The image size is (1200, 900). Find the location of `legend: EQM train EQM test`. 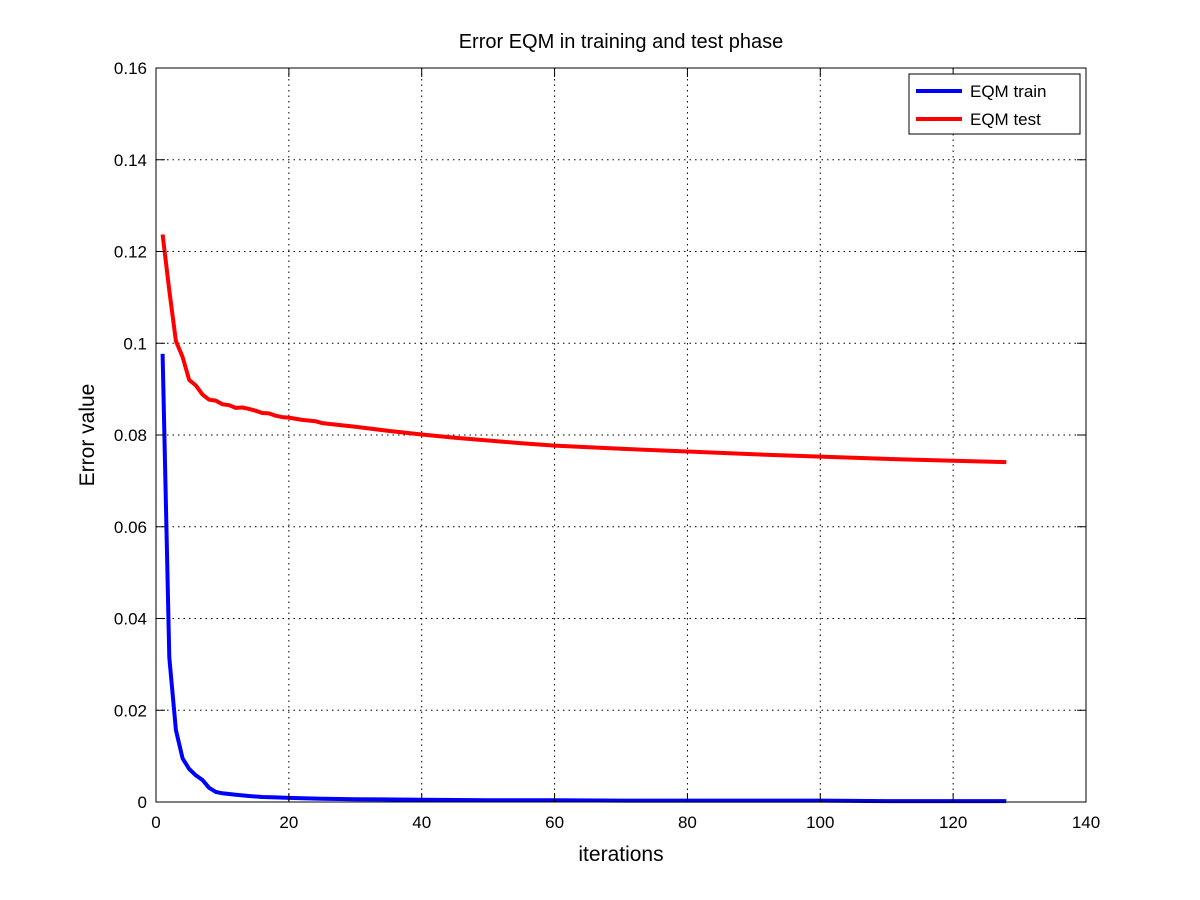

legend: EQM train EQM test is located at coordinates (994, 104).